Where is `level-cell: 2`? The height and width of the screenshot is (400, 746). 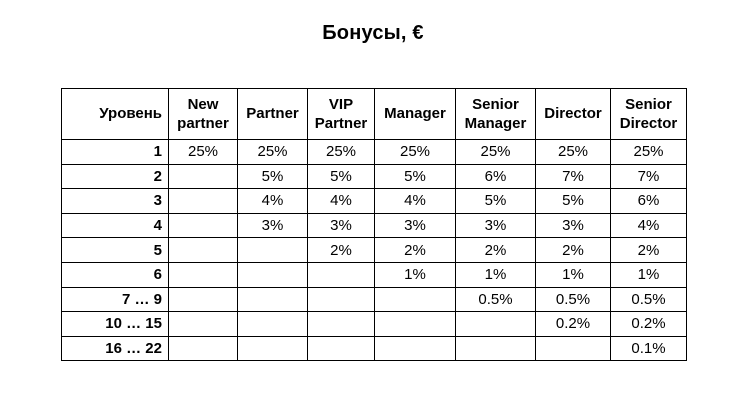 level-cell: 2 is located at coordinates (115, 176).